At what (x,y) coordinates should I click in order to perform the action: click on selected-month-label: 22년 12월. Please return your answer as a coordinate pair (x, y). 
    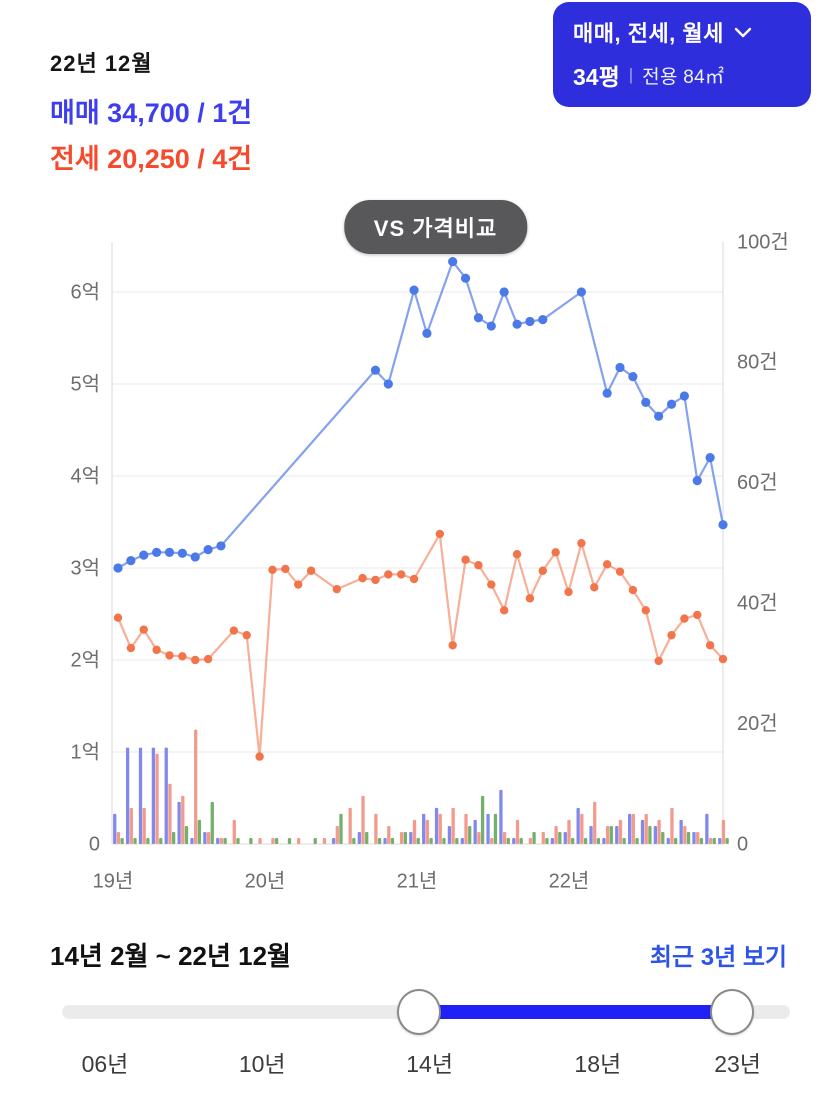
    Looking at the image, I should click on (101, 63).